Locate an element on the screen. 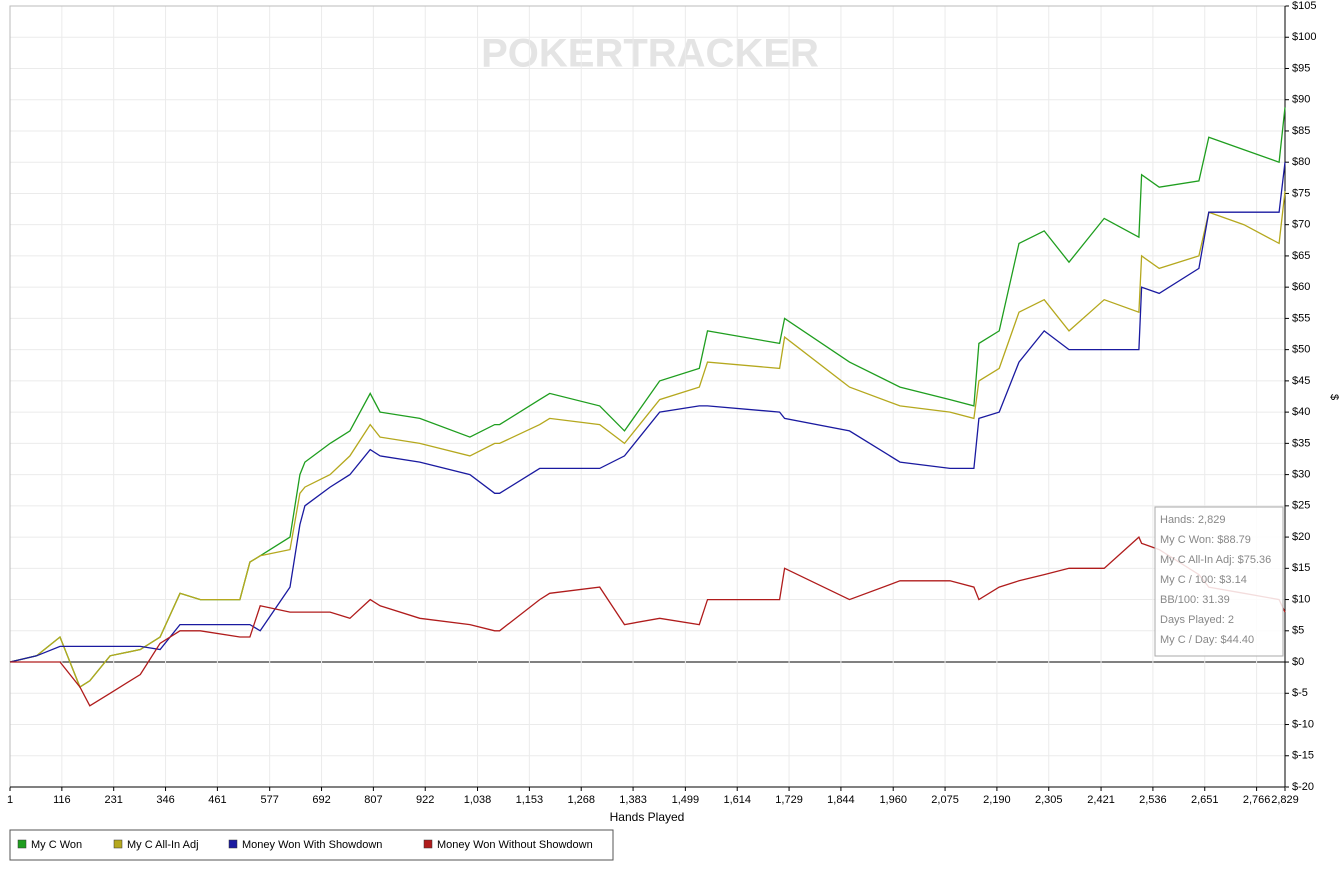  tooltip-line: Days Played: 2 is located at coordinates (1197, 620).